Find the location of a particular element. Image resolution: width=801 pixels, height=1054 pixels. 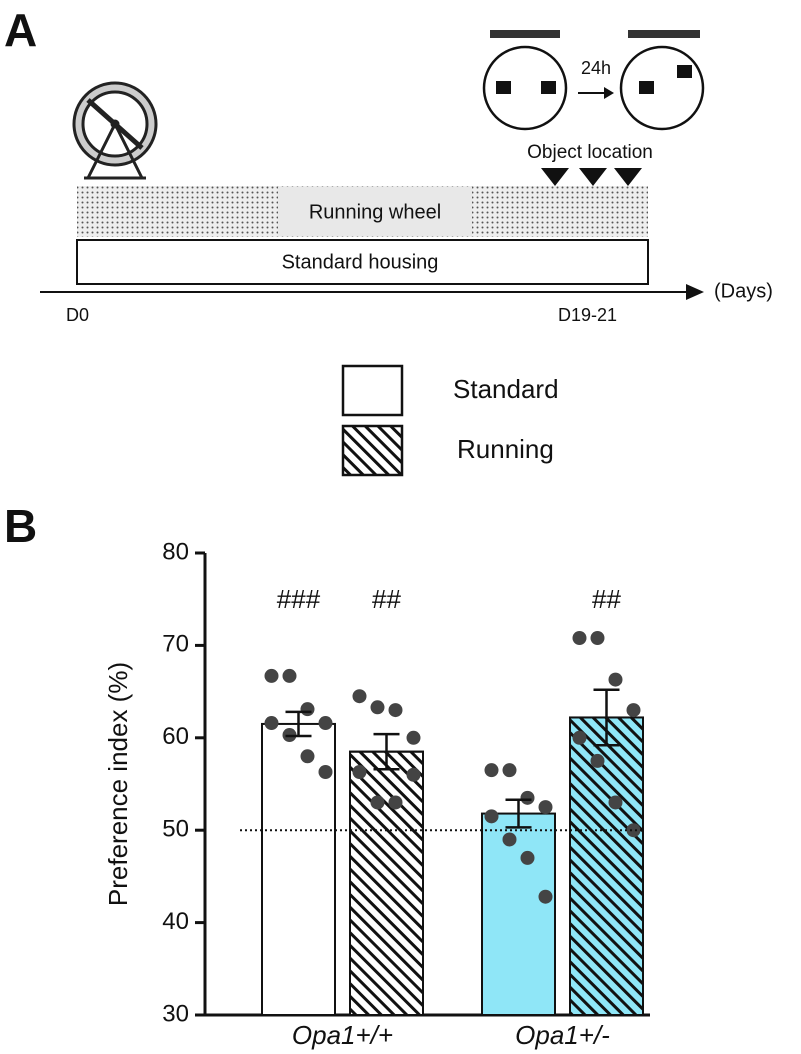

panel-label: A is located at coordinates (20, 30).